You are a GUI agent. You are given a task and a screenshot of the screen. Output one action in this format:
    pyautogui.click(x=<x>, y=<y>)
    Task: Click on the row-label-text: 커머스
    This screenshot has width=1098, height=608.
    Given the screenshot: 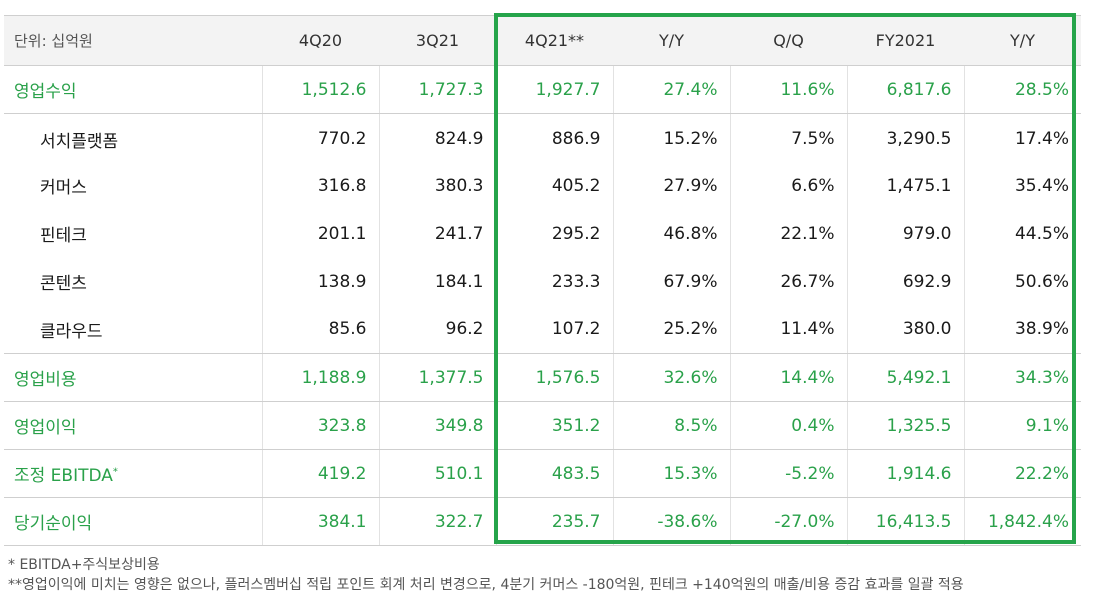 What is the action you would take?
    pyautogui.click(x=63, y=188)
    